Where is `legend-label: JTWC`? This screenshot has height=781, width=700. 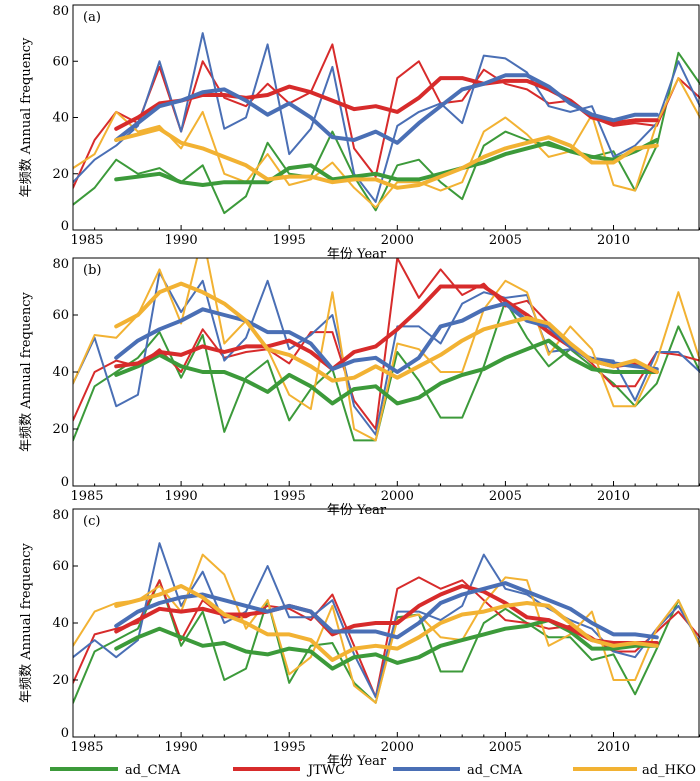
legend-label: JTWC is located at coordinates (325, 770).